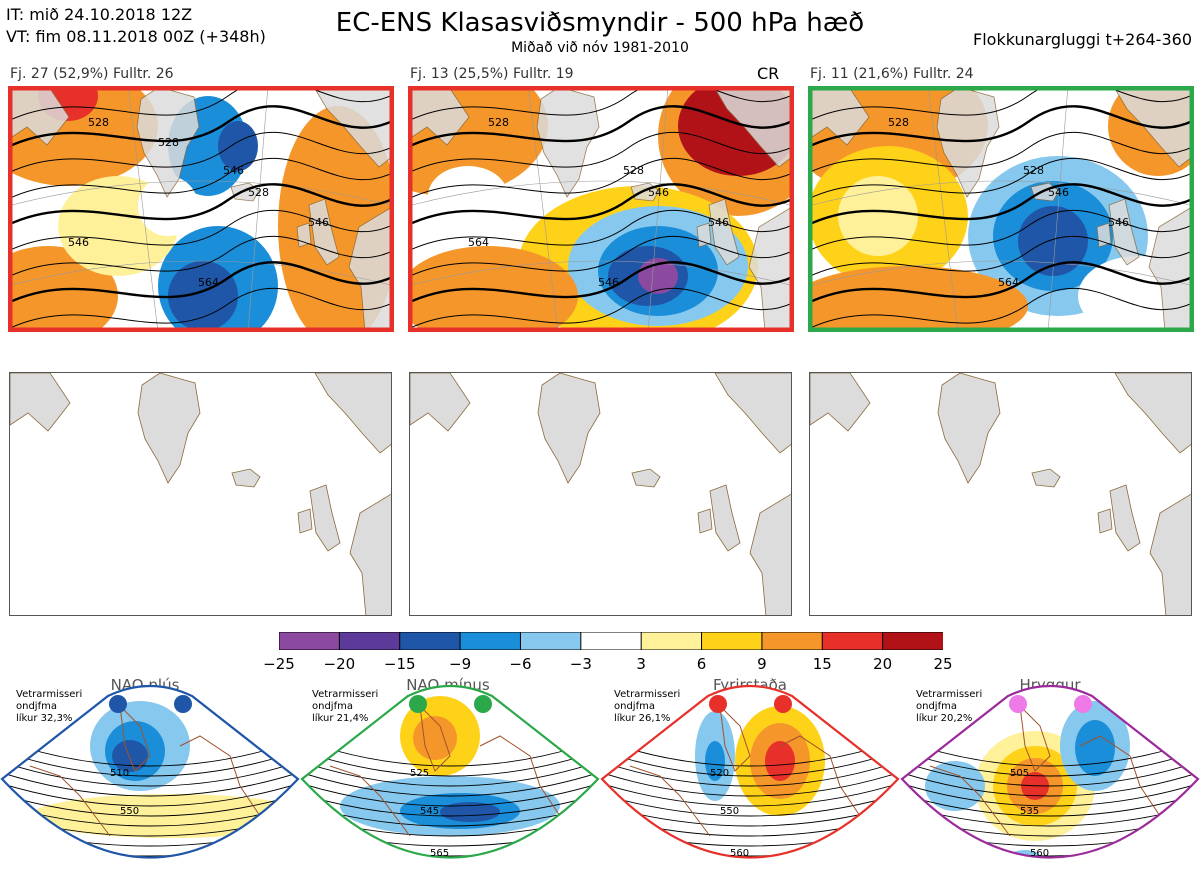 Image resolution: width=1200 pixels, height=875 pixels. Describe the element at coordinates (883, 664) in the screenshot. I see `colorbar-tick-label: 20` at that location.